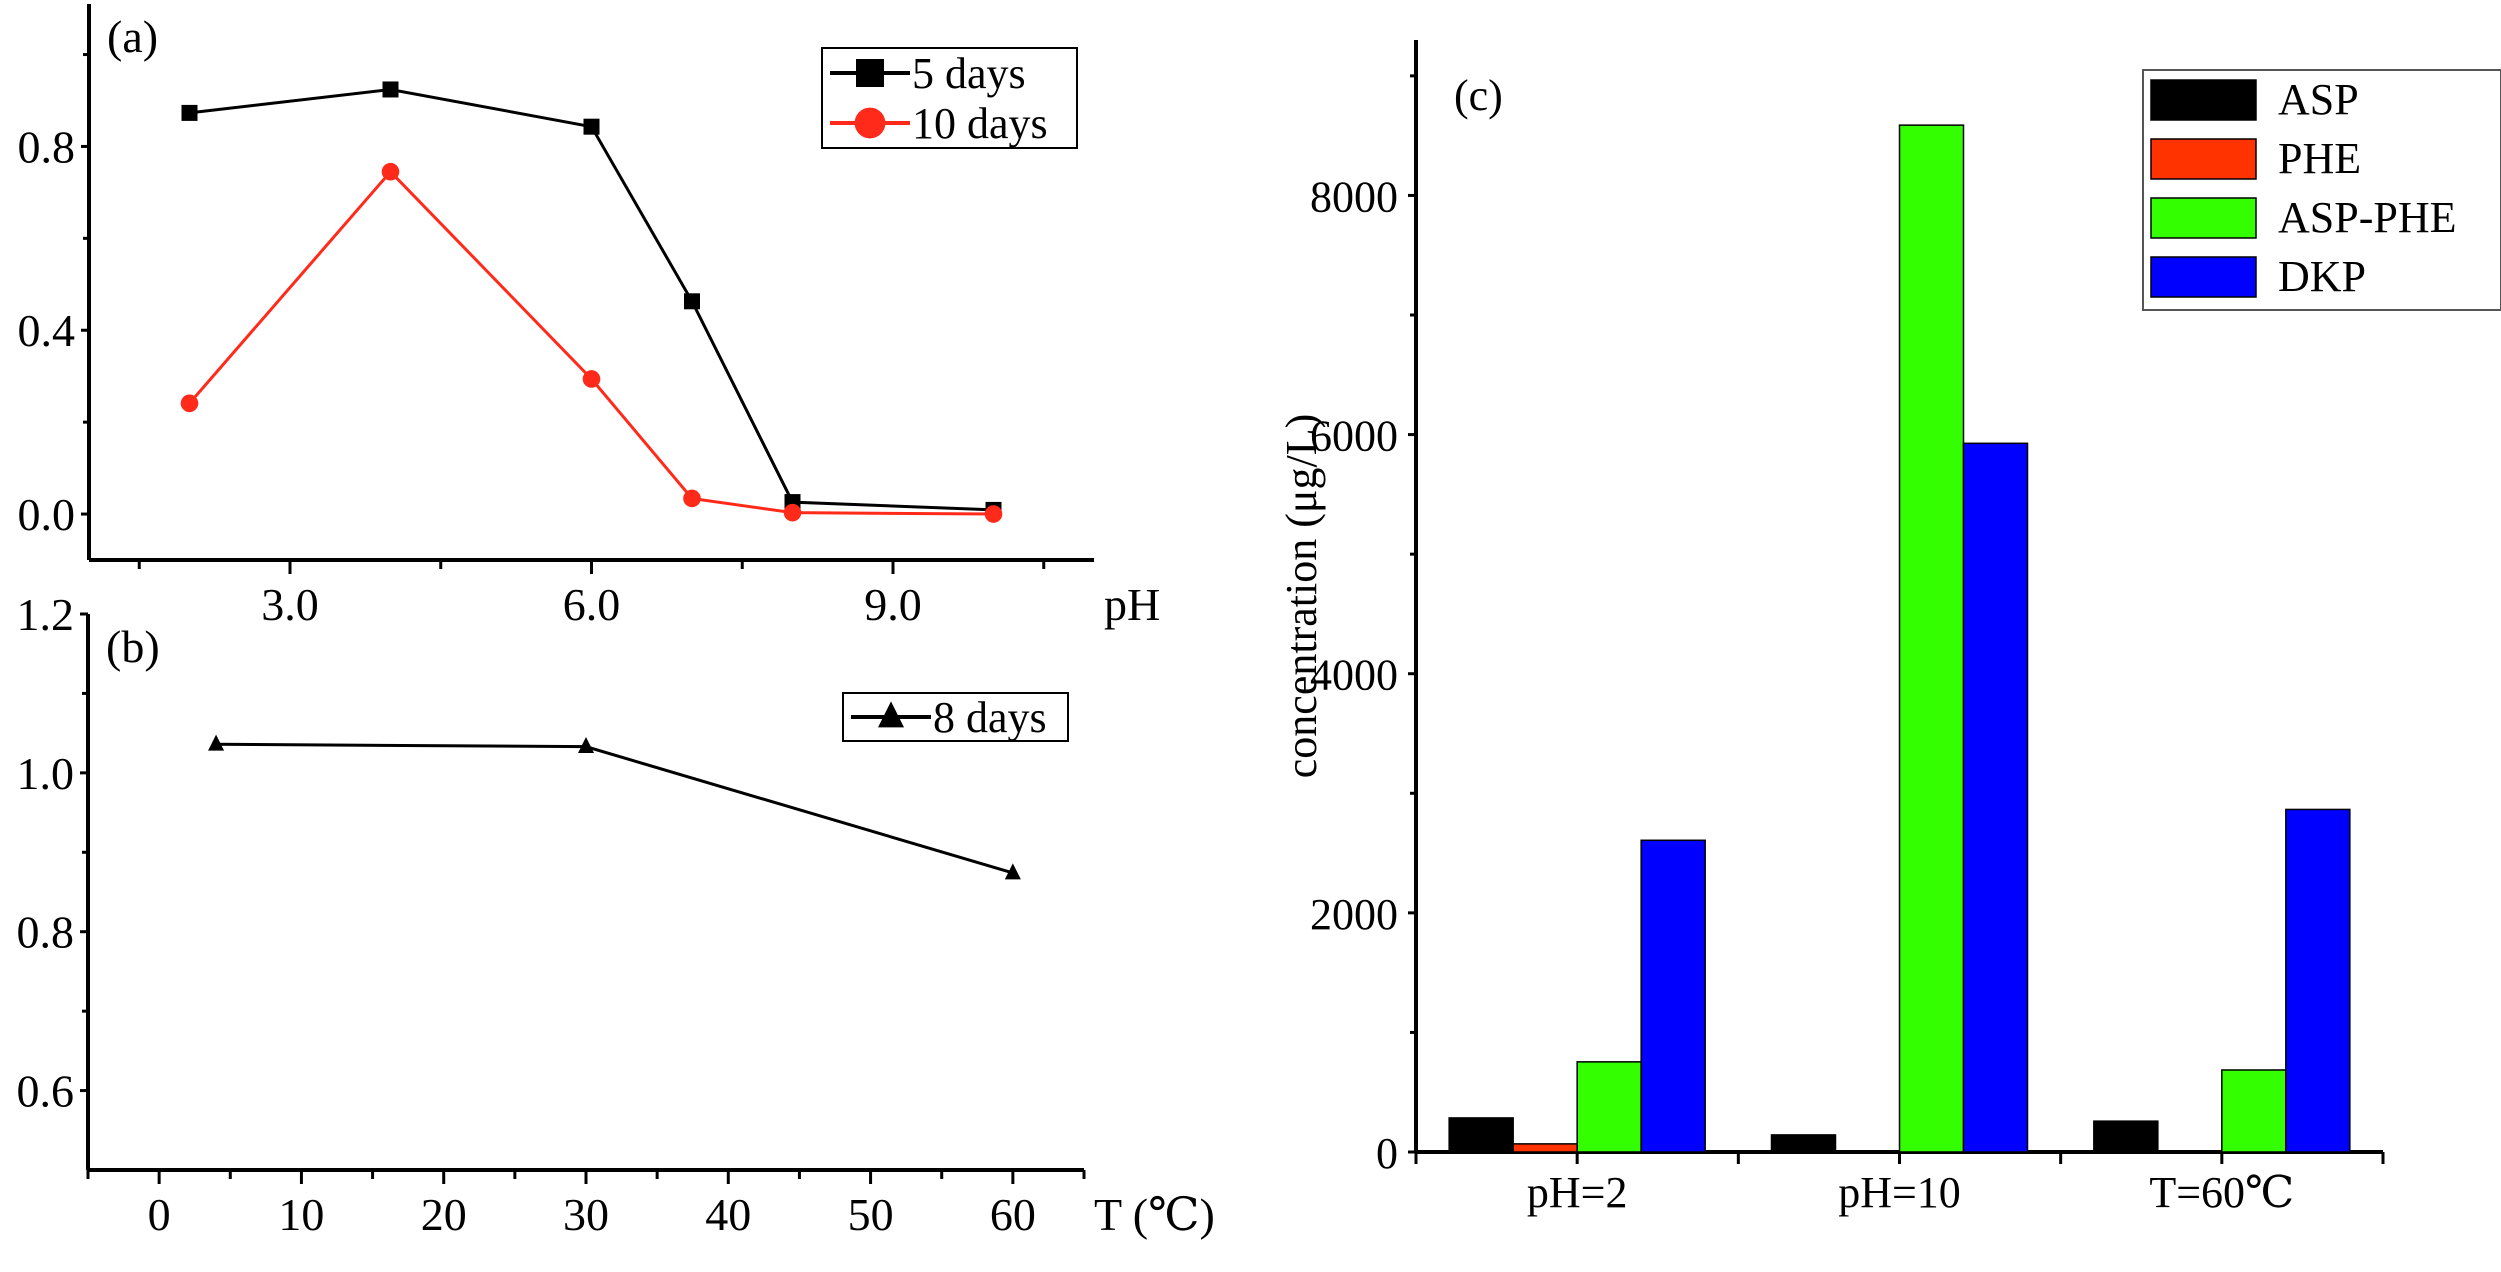 This screenshot has height=1272, width=2501. I want to click on x-tick-label: pH=10, so click(1899, 1192).